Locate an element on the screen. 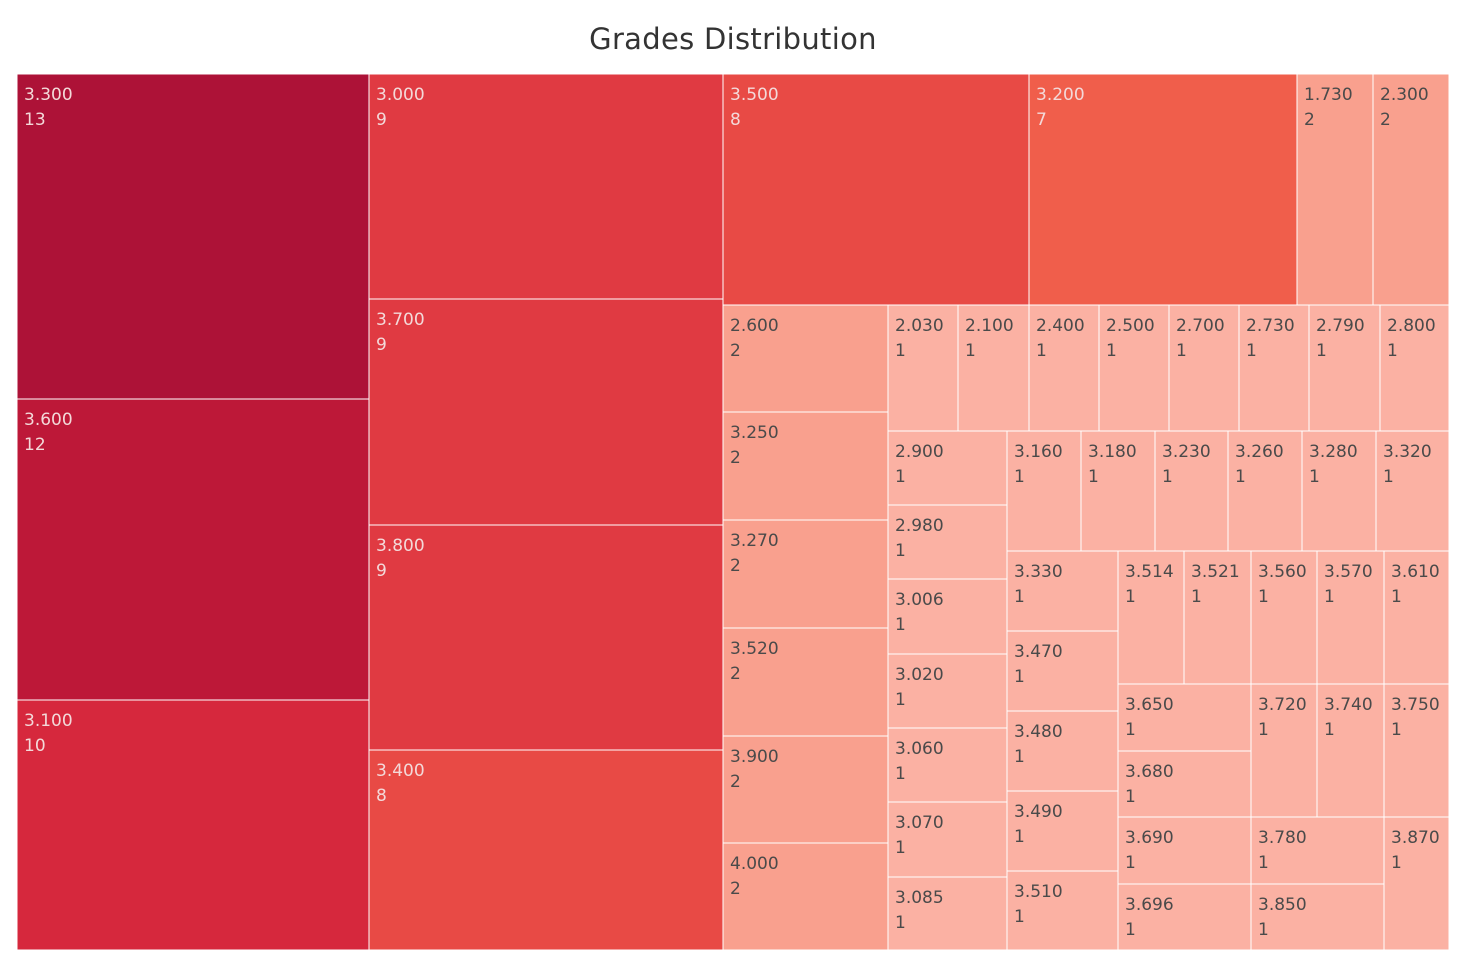  treemap-tile-3-020: 3.020 1 is located at coordinates (947, 691).